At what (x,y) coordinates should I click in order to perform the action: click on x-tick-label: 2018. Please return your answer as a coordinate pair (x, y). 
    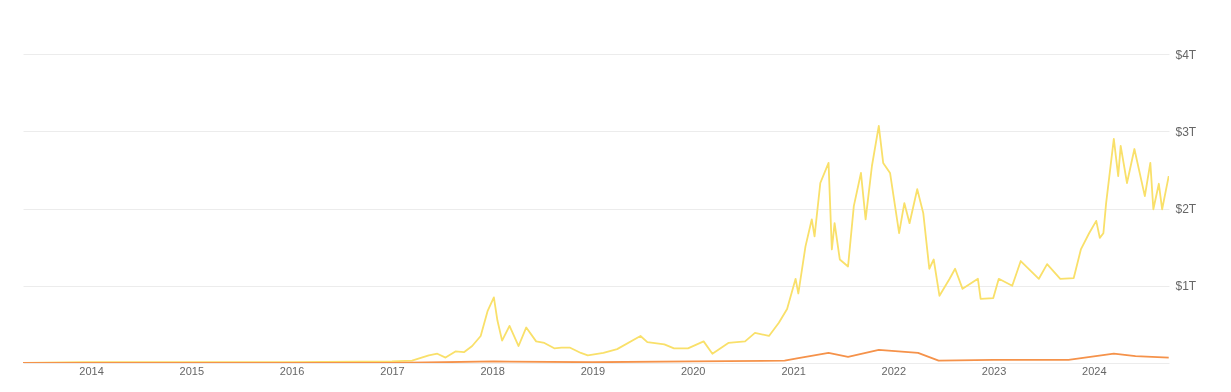
    Looking at the image, I should click on (492, 370).